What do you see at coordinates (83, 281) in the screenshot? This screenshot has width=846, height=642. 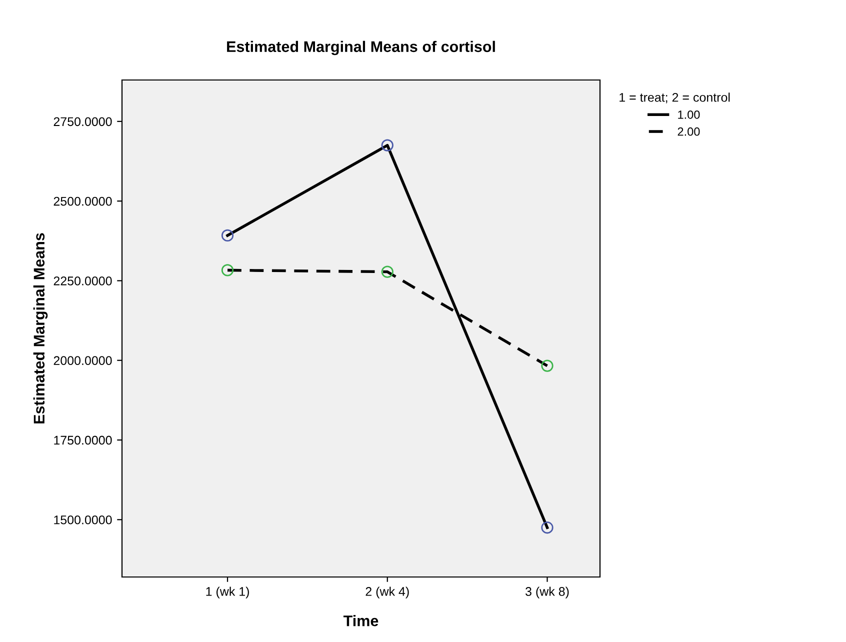 I see `y-tick-label: 2250.0000` at bounding box center [83, 281].